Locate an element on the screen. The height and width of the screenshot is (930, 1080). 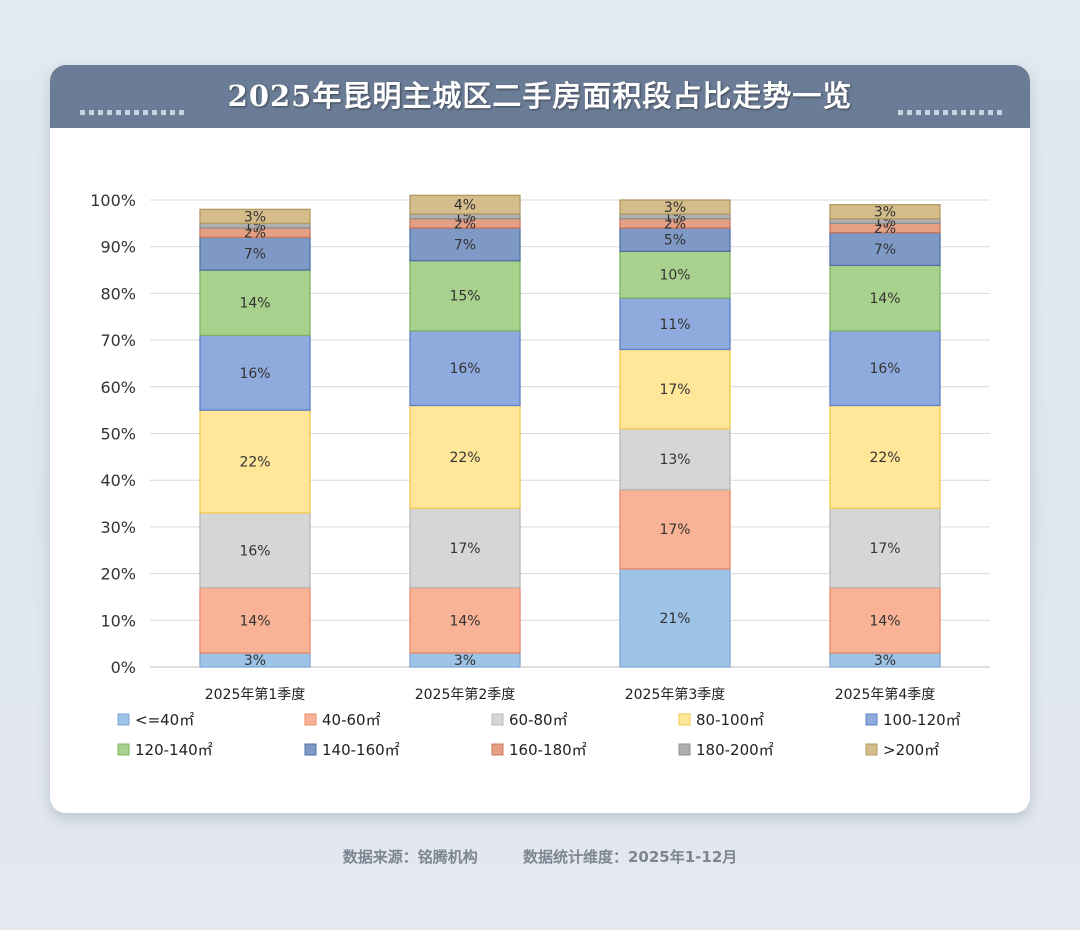
legend-label-5: 100-120㎡ is located at coordinates (922, 720).